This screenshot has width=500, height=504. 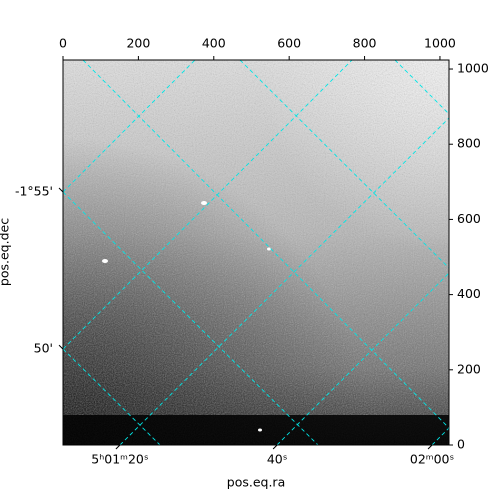 What do you see at coordinates (34, 190) in the screenshot?
I see `y-tick-label: -1°55'` at bounding box center [34, 190].